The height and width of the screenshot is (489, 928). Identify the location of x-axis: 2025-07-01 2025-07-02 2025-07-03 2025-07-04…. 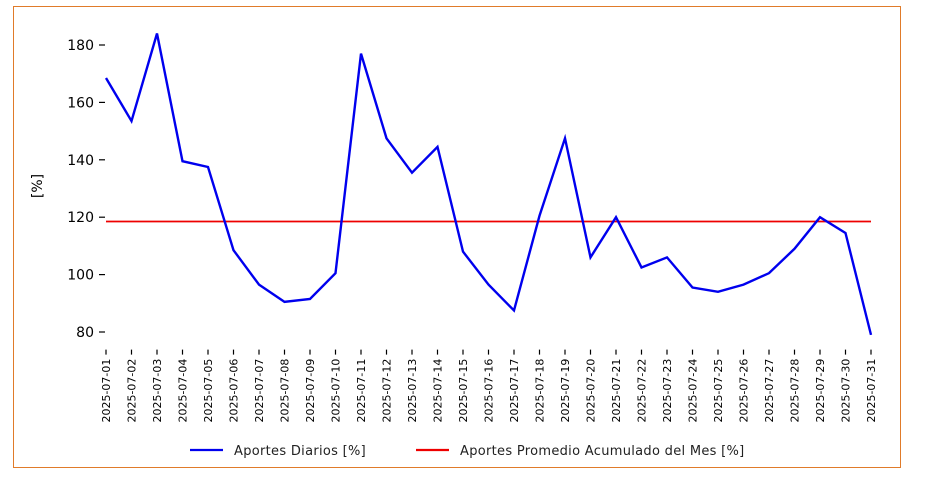
(489, 386).